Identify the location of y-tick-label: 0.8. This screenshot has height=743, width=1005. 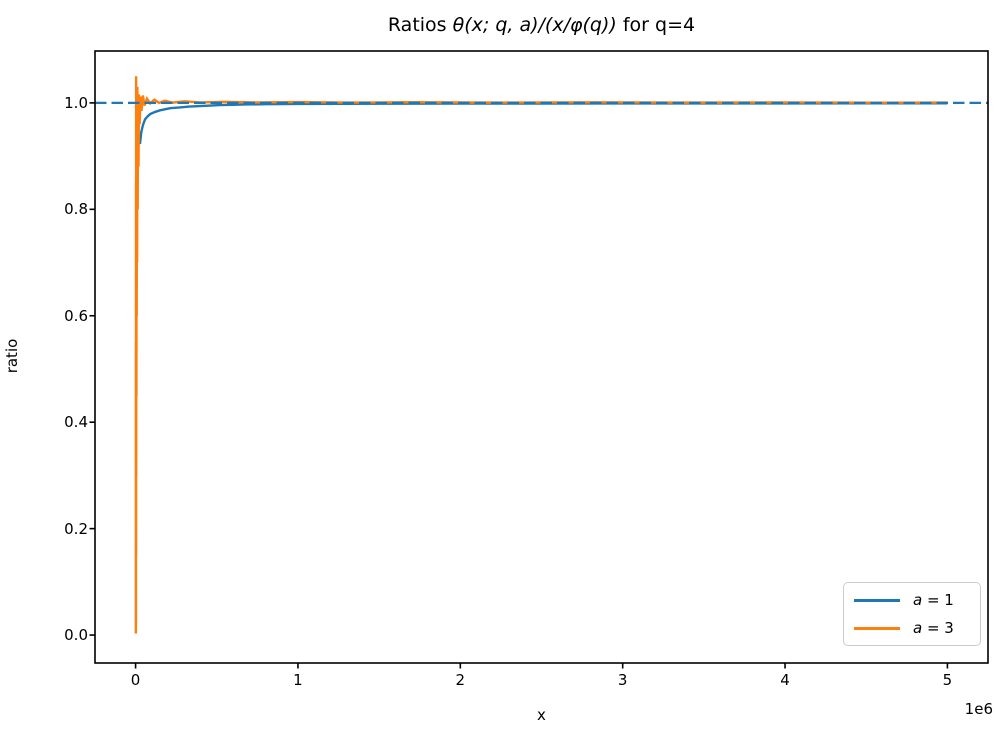
(76, 209).